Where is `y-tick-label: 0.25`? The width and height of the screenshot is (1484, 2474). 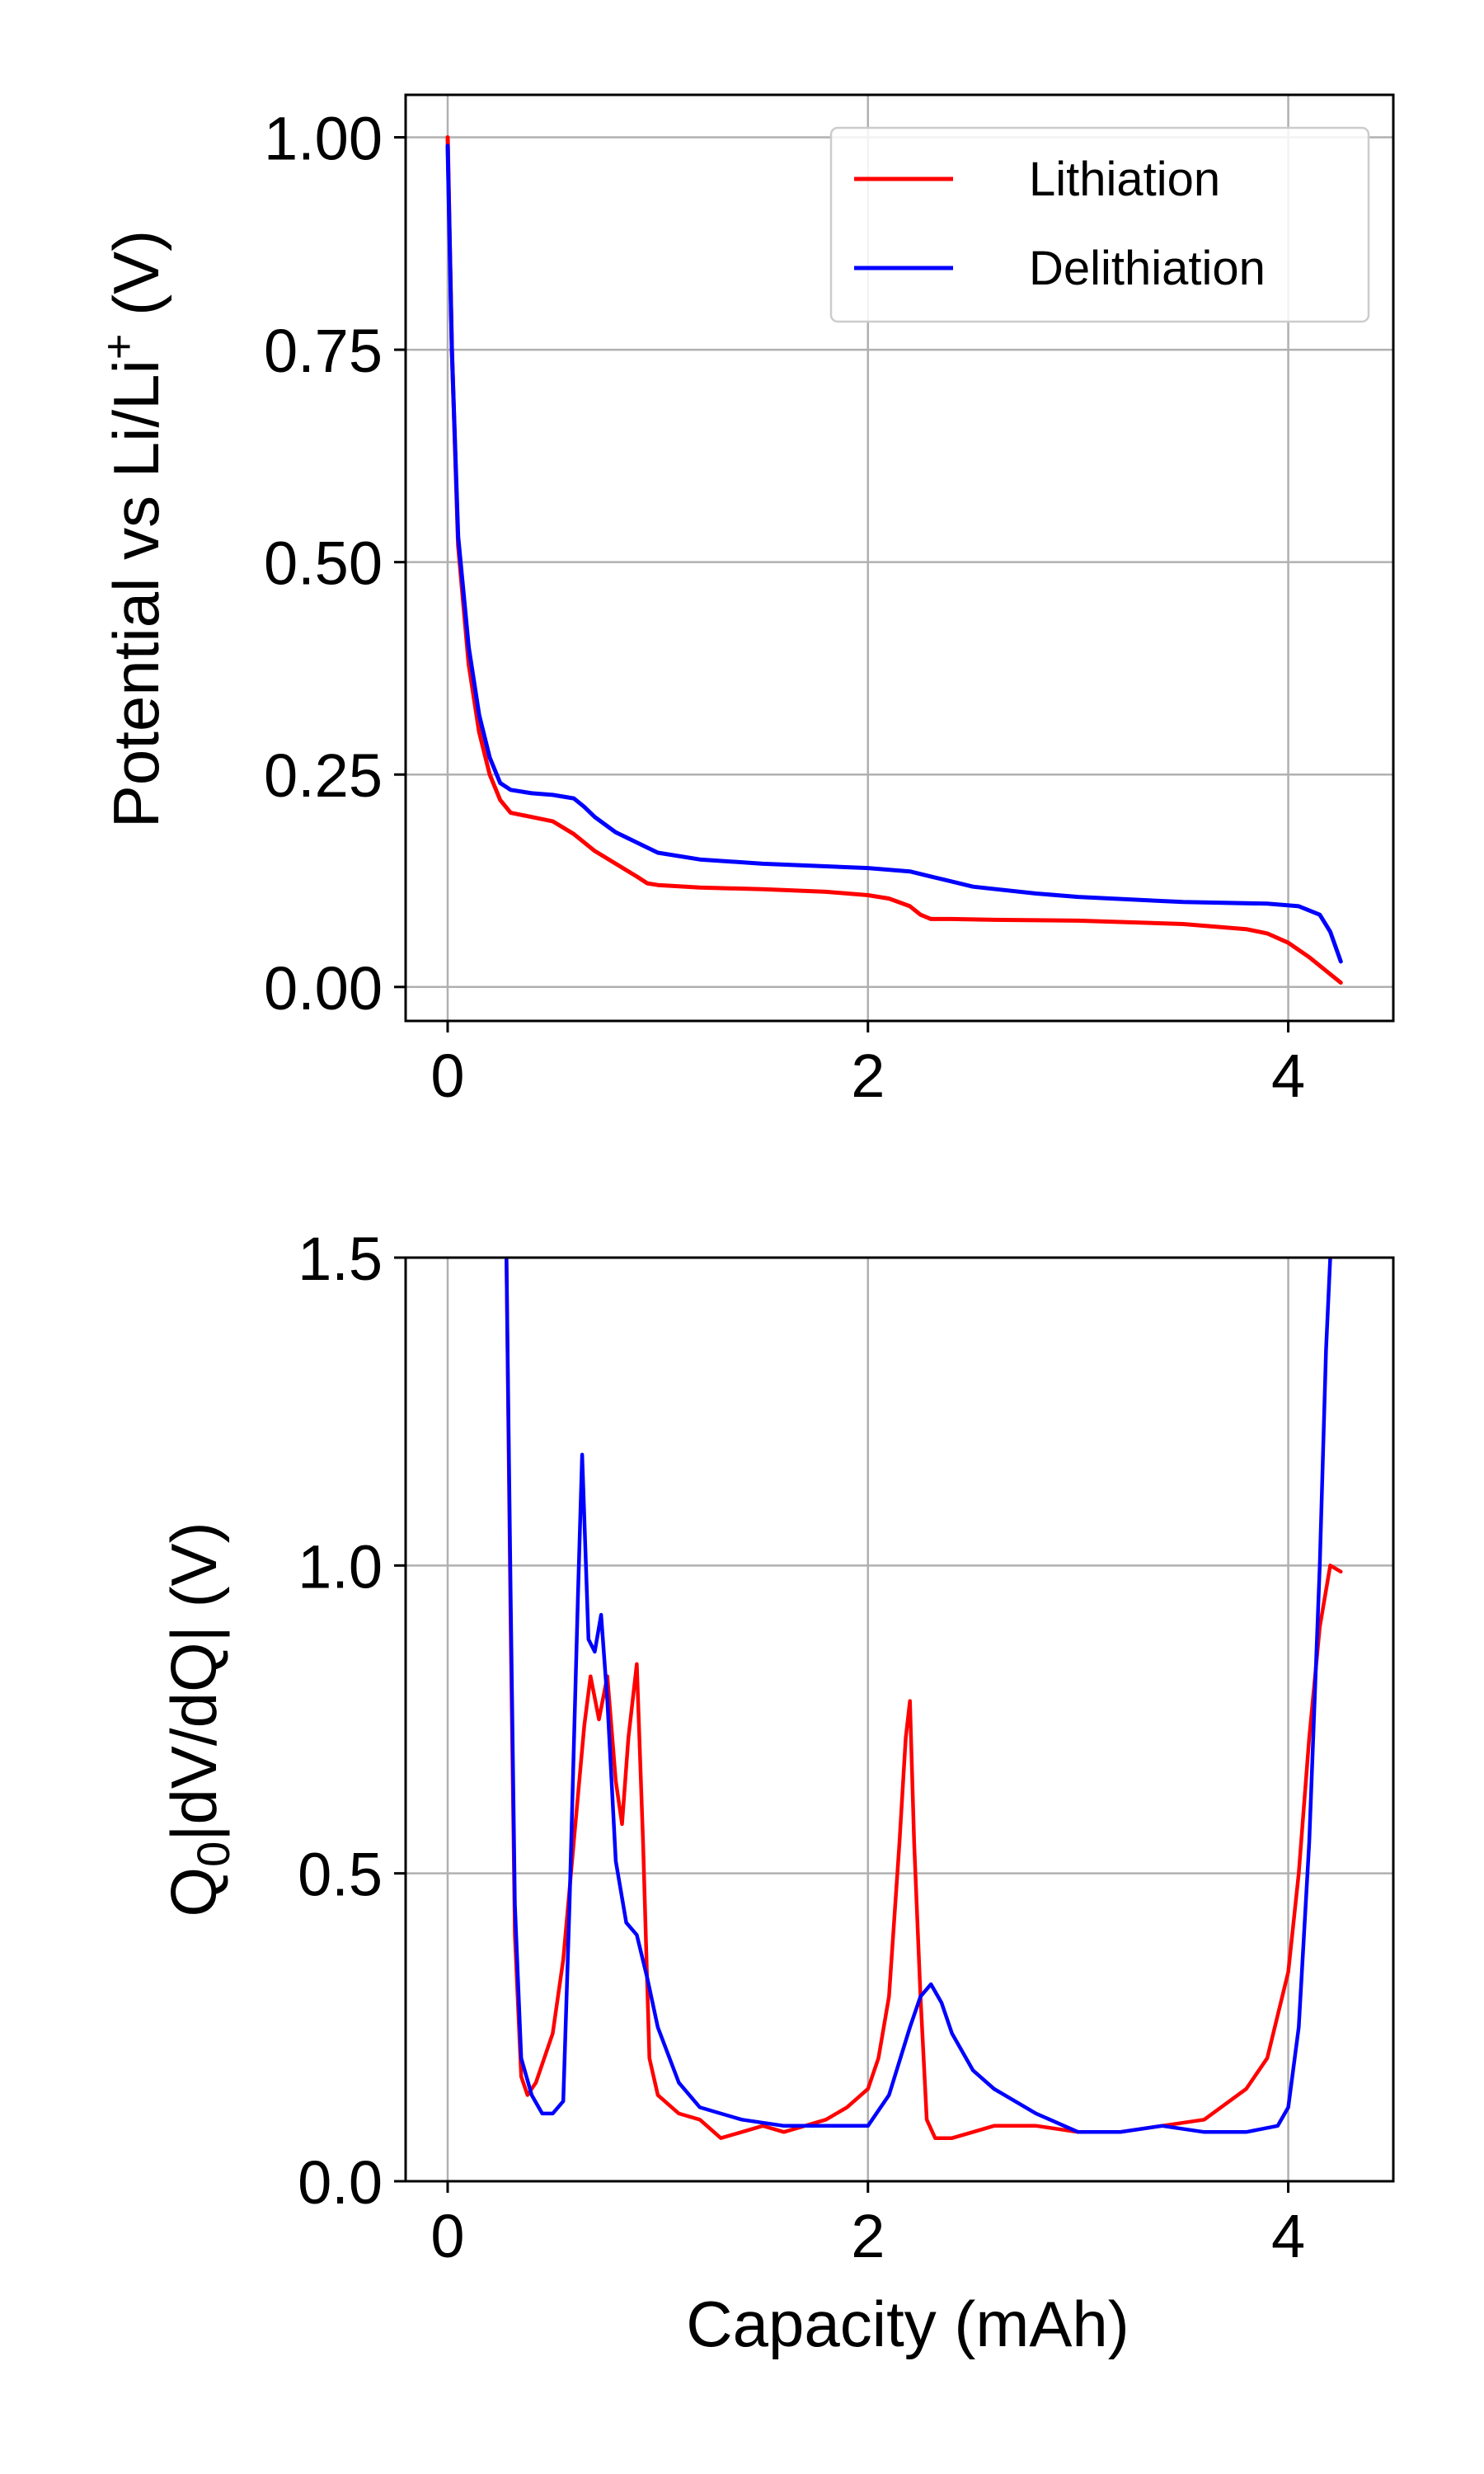
y-tick-label: 0.25 is located at coordinates (323, 775).